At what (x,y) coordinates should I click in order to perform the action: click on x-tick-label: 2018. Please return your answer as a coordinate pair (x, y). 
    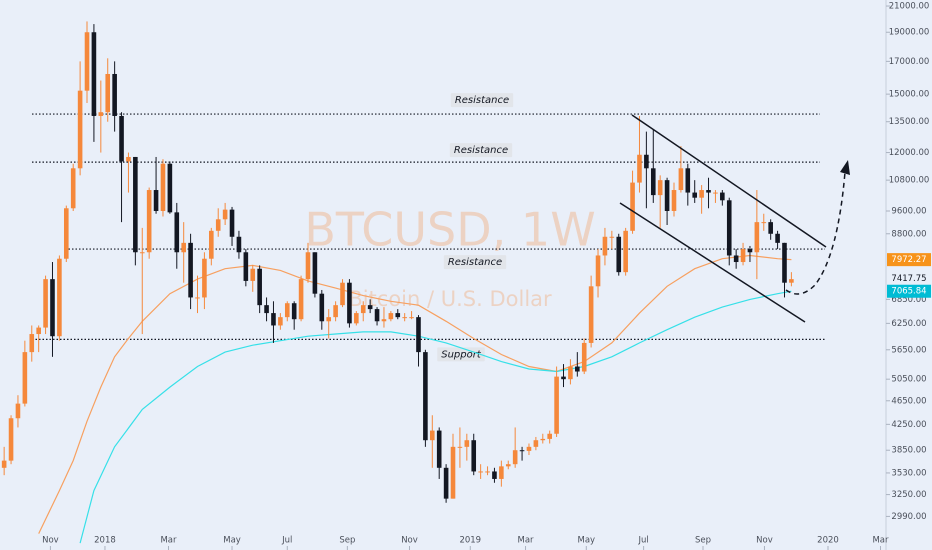
    Looking at the image, I should click on (105, 541).